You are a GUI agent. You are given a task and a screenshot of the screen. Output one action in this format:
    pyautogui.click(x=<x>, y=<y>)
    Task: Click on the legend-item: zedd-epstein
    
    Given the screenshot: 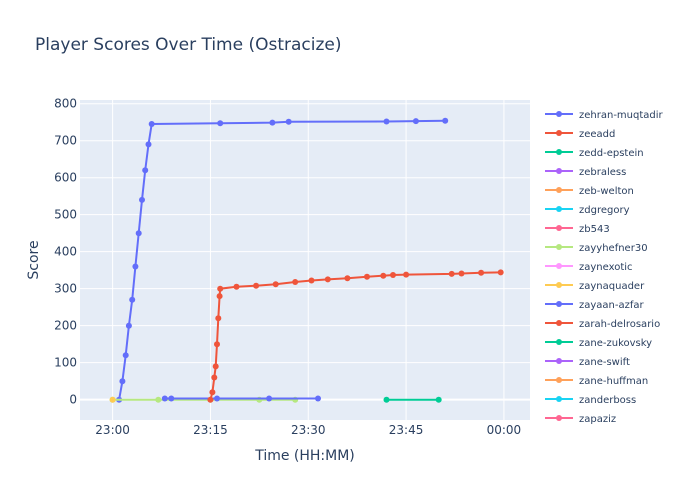 What is the action you would take?
    pyautogui.click(x=594, y=153)
    